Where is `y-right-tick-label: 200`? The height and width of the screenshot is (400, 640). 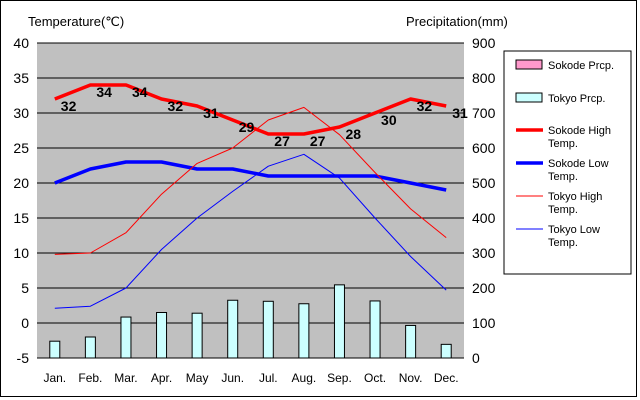 y-right-tick-label: 200 is located at coordinates (484, 288).